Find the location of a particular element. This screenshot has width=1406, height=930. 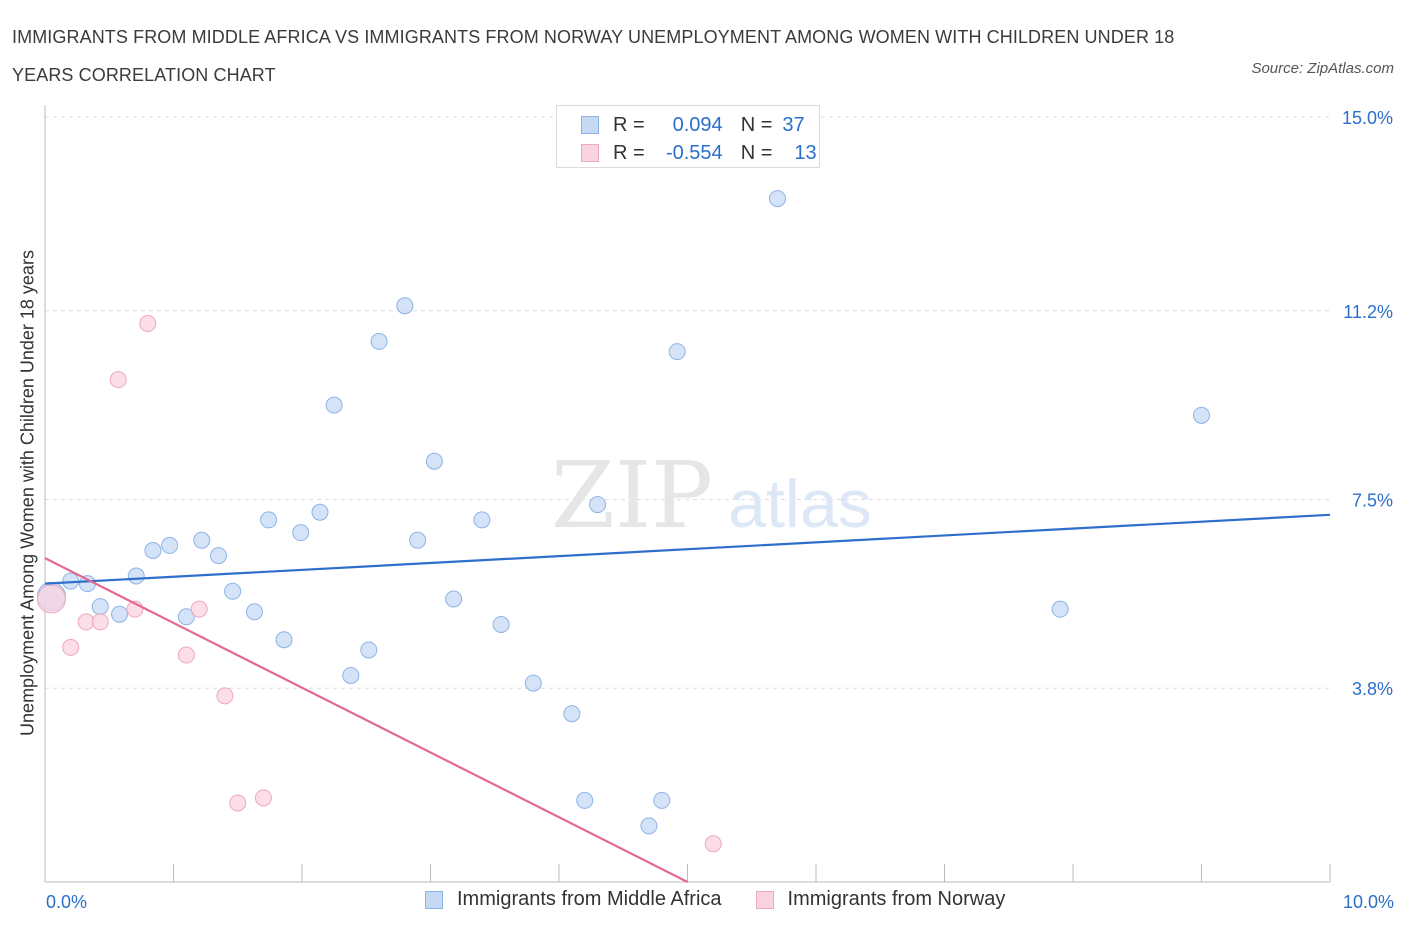

correlation-legend: R = 0.094 N = 37 R = -0.554 N = 13 is located at coordinates (688, 136).